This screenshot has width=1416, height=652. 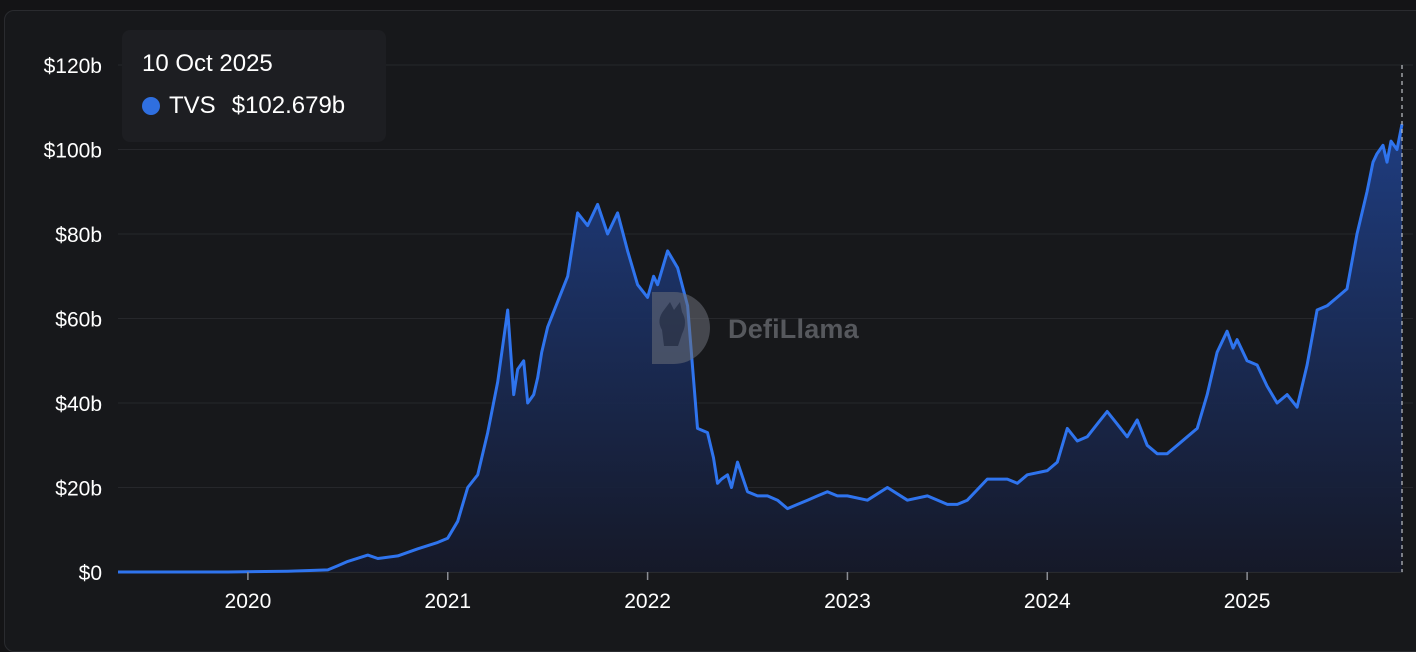 What do you see at coordinates (254, 86) in the screenshot?
I see `tooltip: 10 Oct 2025 TVS $102.679b` at bounding box center [254, 86].